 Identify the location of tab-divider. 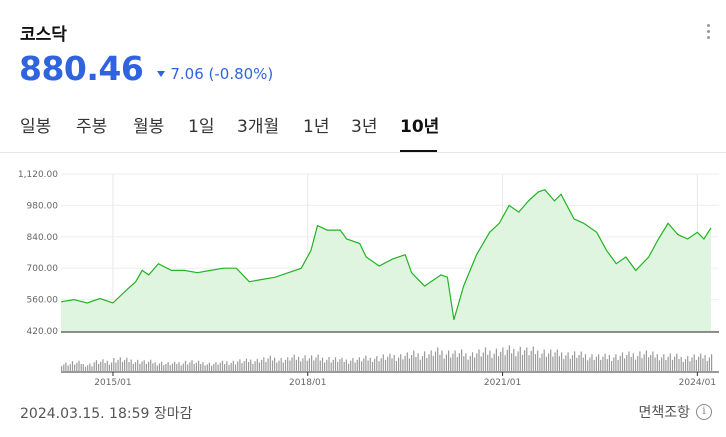
(363, 152).